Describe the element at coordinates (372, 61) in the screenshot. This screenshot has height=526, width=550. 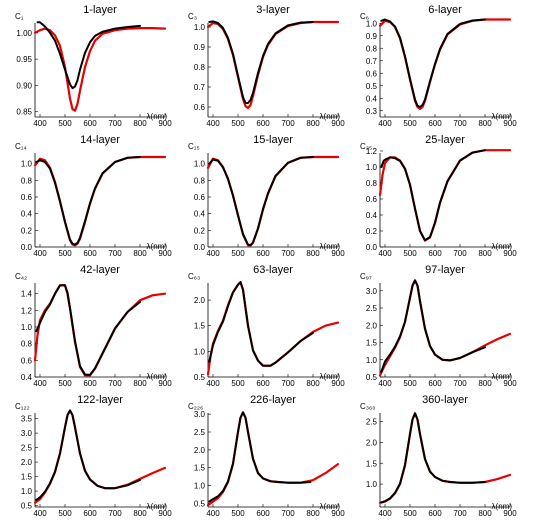
I see `y-tick-label: 0.7` at that location.